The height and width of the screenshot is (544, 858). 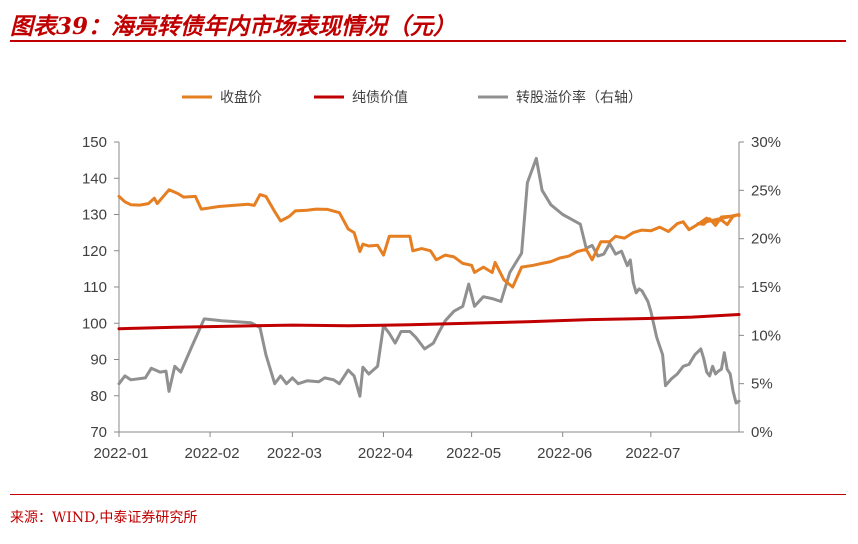 I want to click on y-left-tick-label: 80, so click(x=98, y=396).